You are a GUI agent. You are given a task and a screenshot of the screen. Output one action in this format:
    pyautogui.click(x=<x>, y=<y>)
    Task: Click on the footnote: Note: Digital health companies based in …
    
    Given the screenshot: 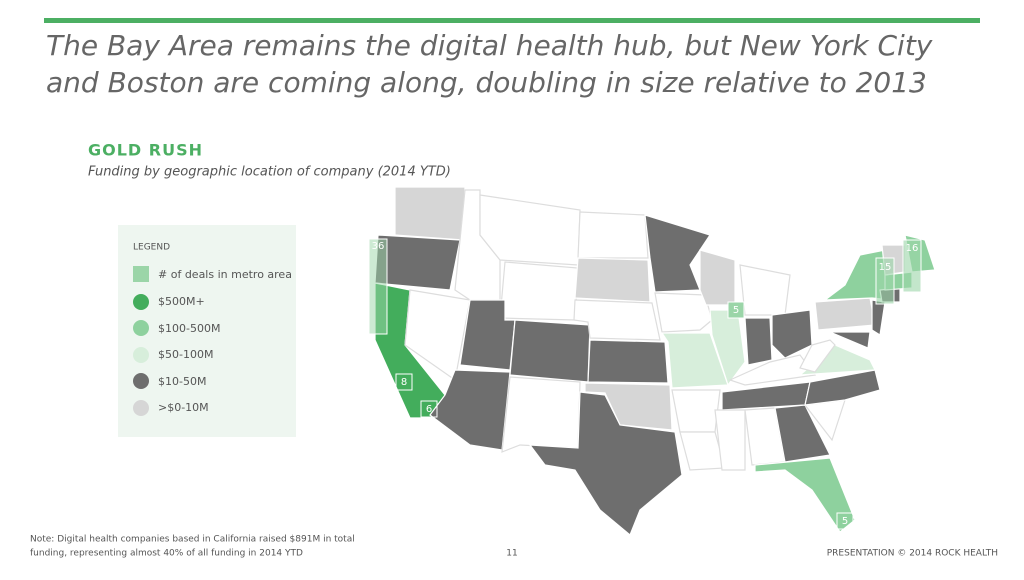 What is the action you would take?
    pyautogui.click(x=192, y=540)
    